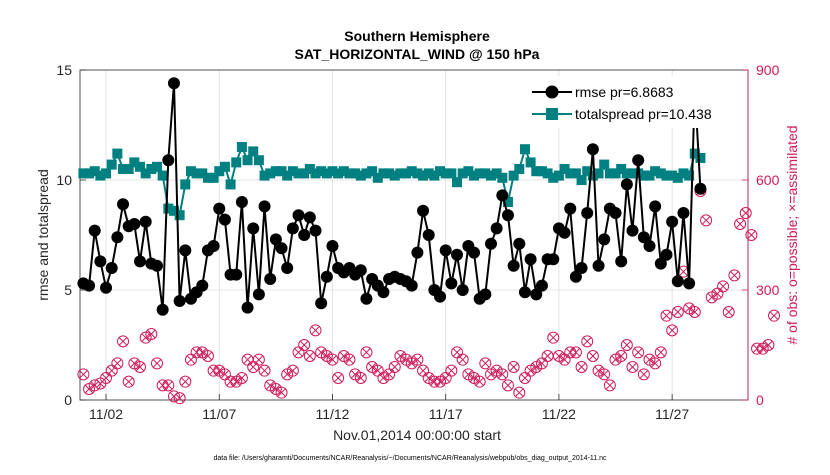 The height and width of the screenshot is (475, 830). Describe the element at coordinates (672, 414) in the screenshot. I see `x-tick-label: 11/27` at that location.